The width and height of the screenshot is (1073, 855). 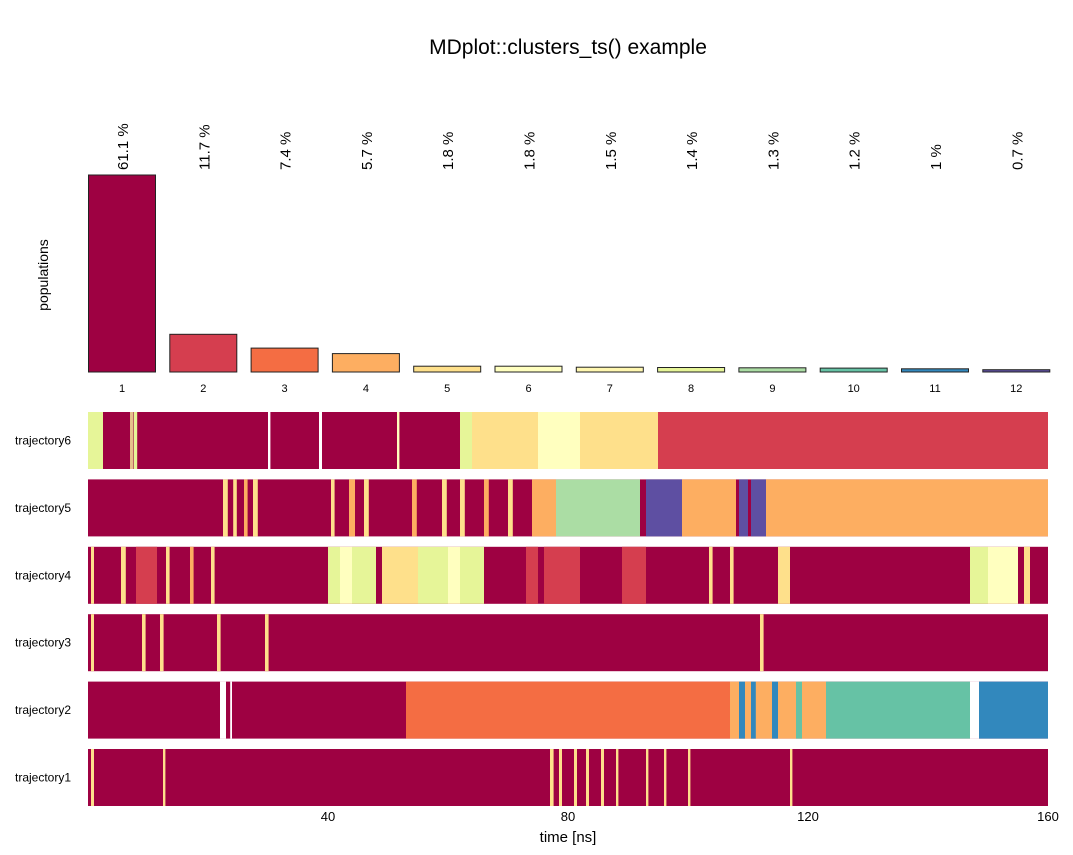 I want to click on trajectory-strip: trajectory5, so click(x=531, y=508).